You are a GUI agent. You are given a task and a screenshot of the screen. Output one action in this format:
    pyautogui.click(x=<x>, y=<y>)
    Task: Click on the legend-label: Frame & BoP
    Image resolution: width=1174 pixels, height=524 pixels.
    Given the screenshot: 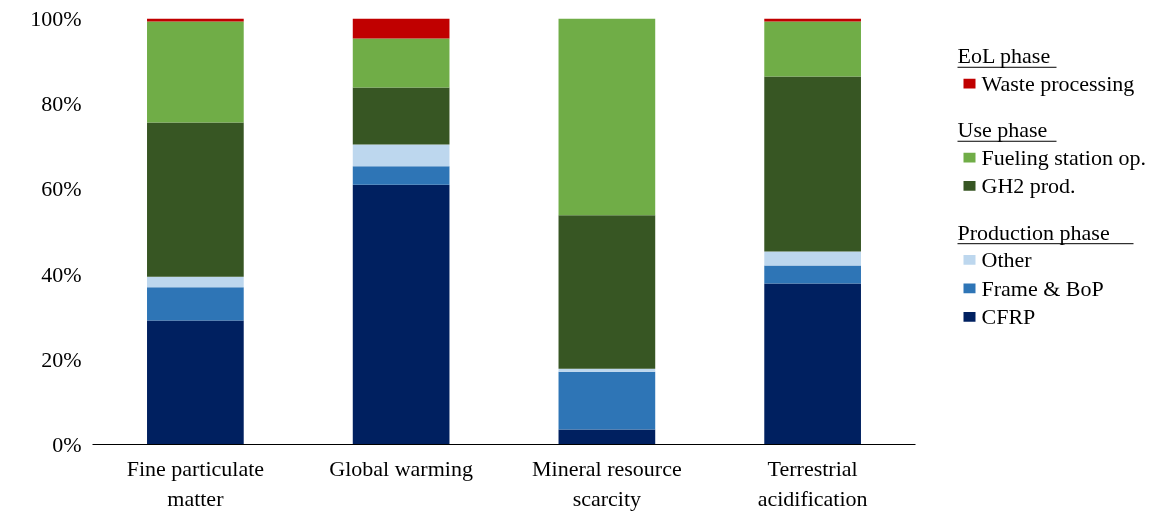 What is the action you would take?
    pyautogui.click(x=1042, y=288)
    